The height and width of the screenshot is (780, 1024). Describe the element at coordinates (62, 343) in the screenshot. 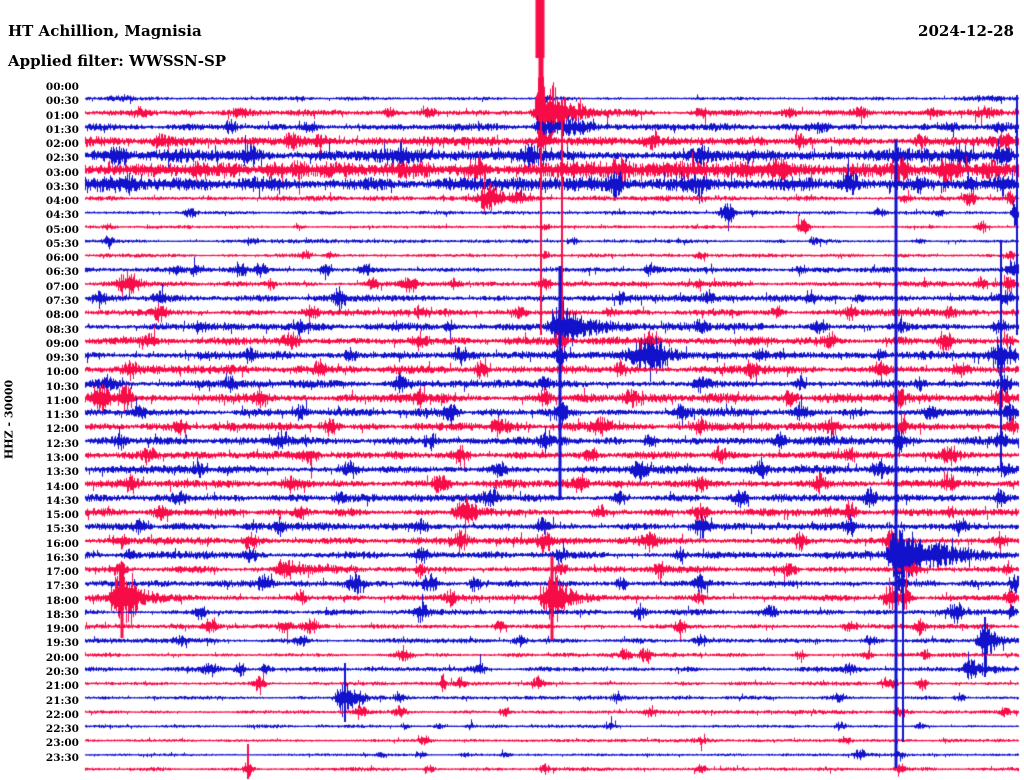

I see `time-tick-label: 09:00` at that location.